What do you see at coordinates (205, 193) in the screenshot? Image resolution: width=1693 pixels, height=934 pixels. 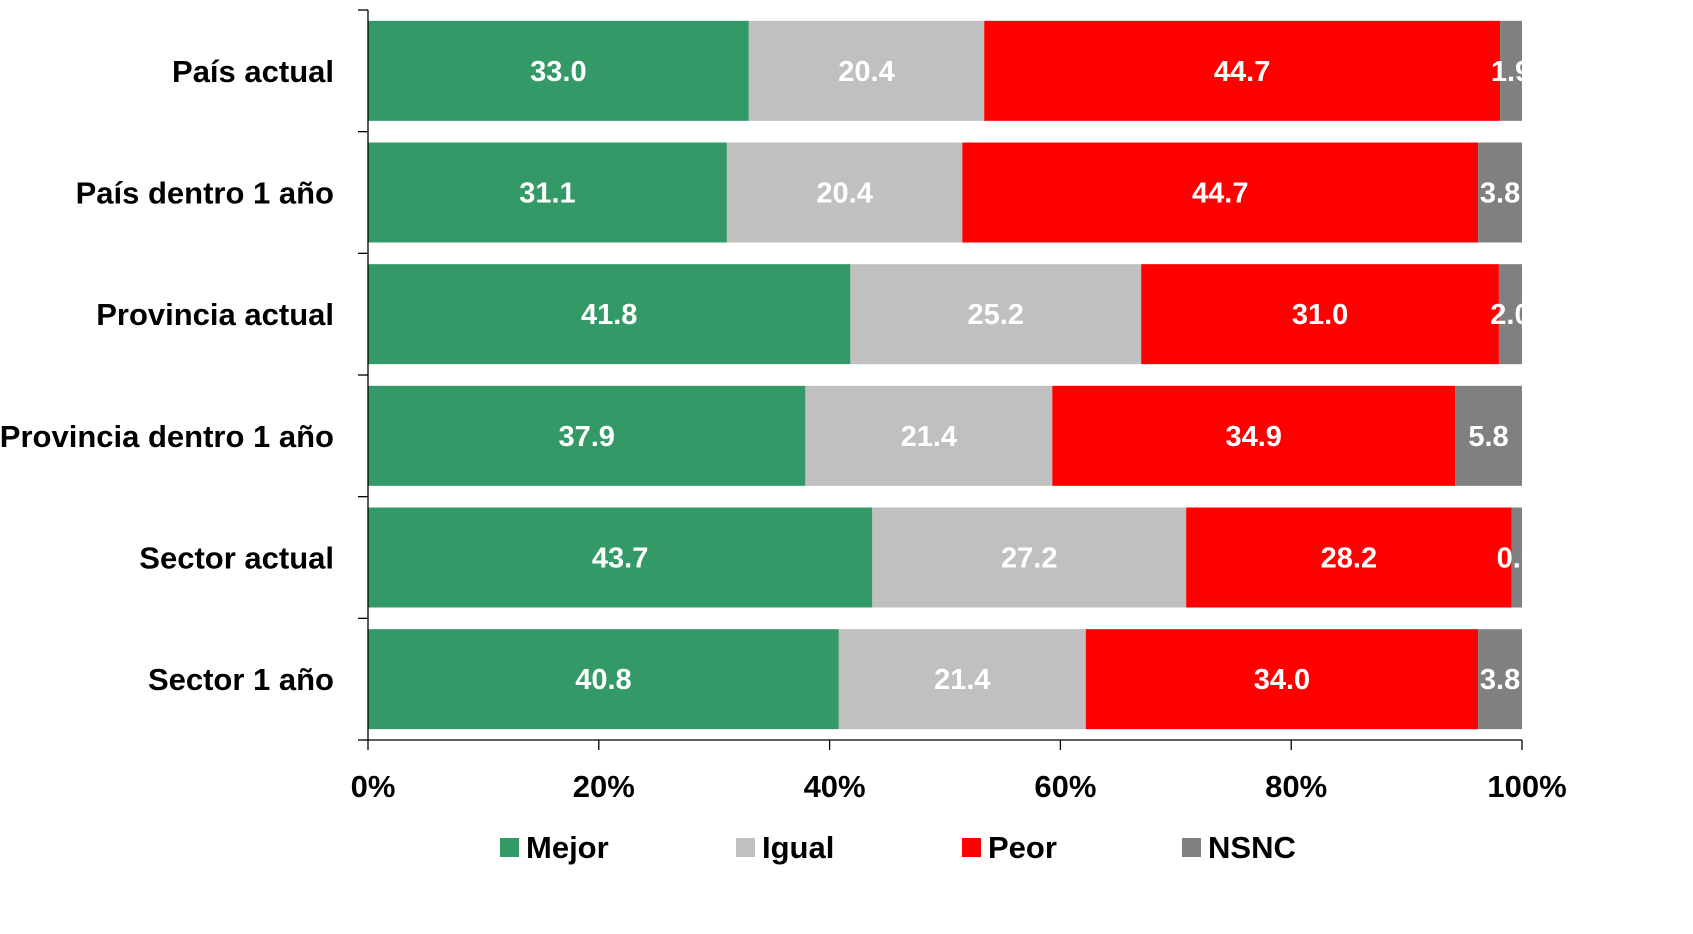 I see `category-label-1: País dentro 1 año` at bounding box center [205, 193].